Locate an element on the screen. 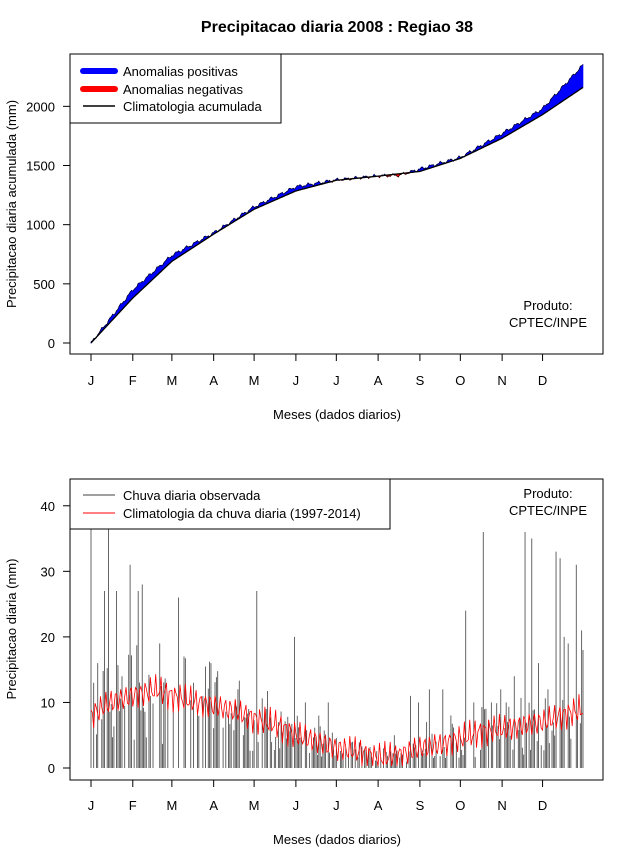 This screenshot has width=640, height=850. figure-title: Precipitacao diaria 2008 : Regiao 38 is located at coordinates (337, 27).